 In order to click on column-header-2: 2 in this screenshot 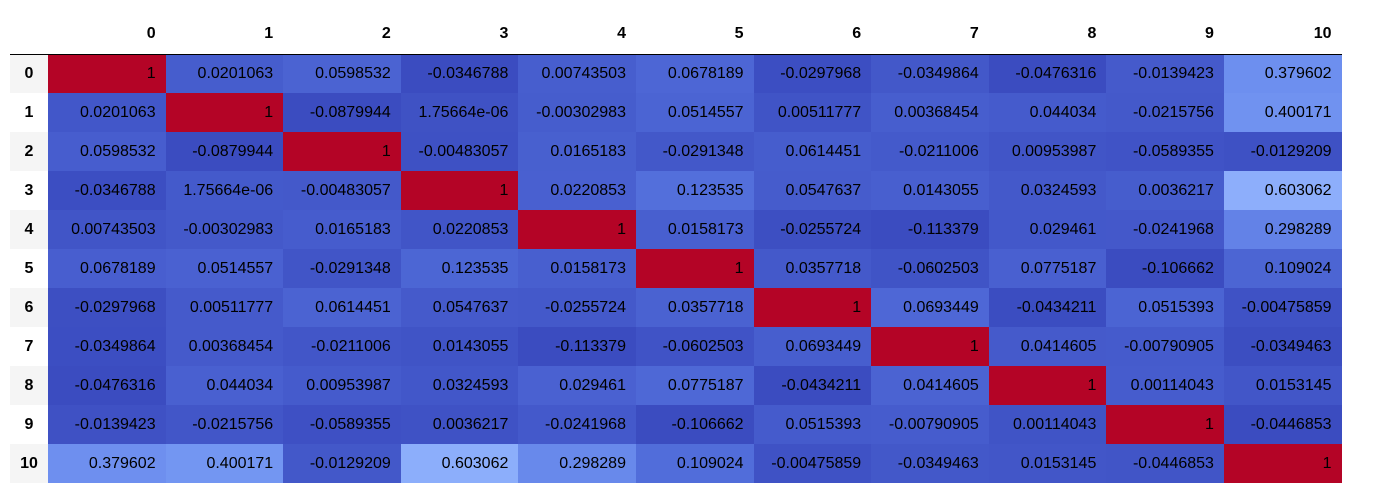, I will do `click(342, 35)`.